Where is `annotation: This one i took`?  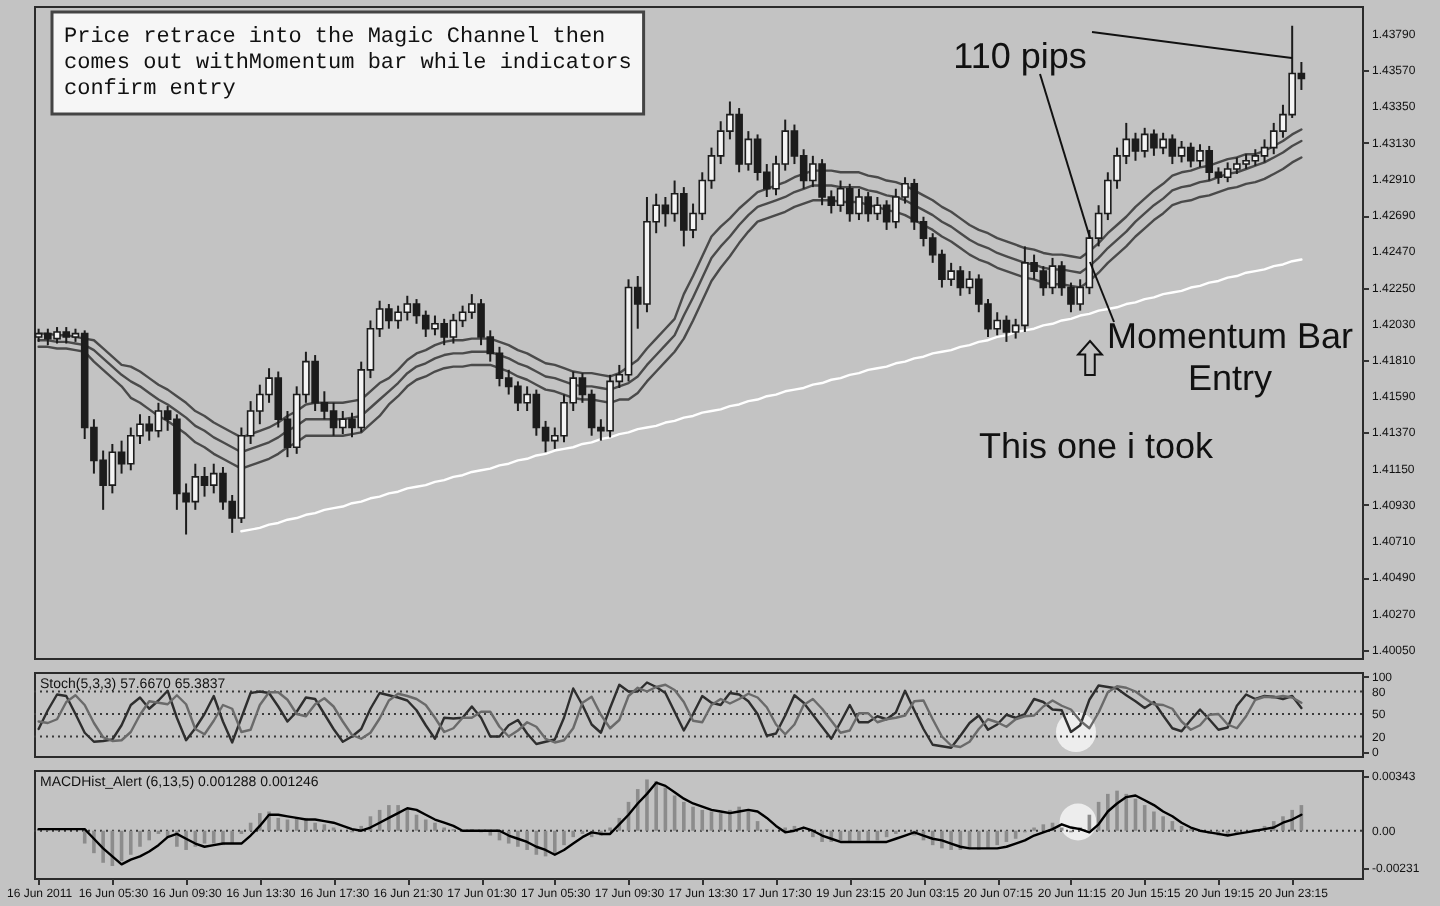
annotation: This one i took is located at coordinates (1097, 446).